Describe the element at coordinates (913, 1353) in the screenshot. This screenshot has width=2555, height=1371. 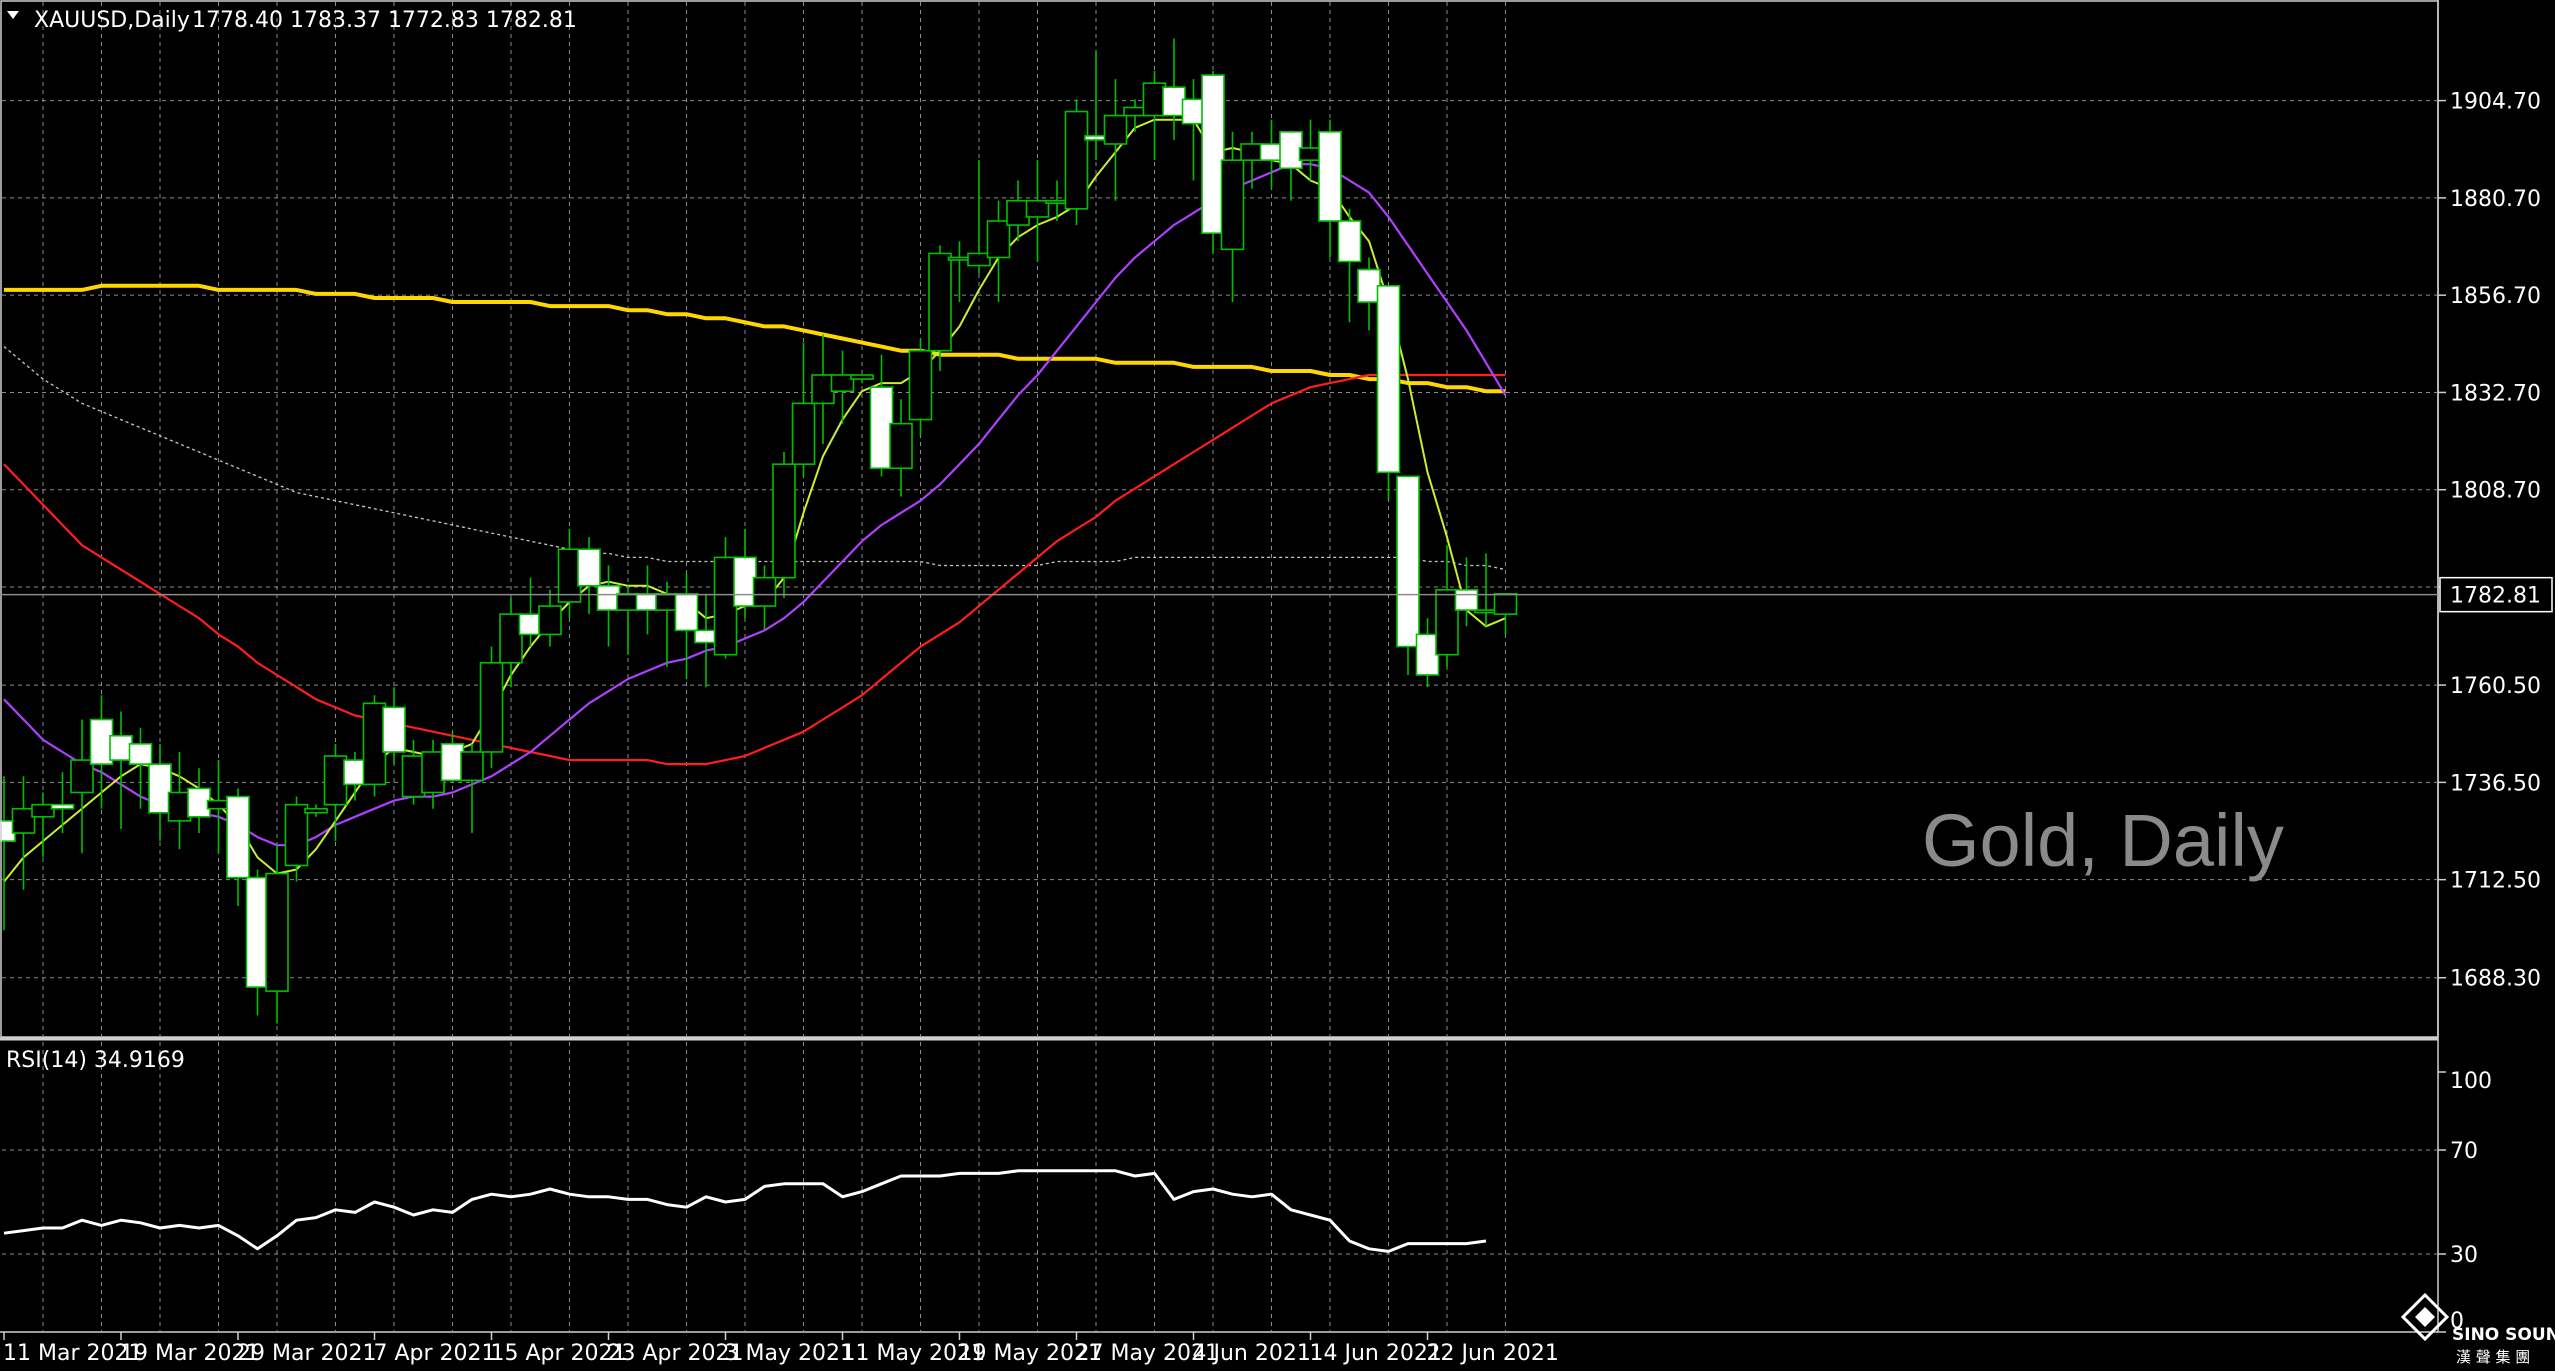
I see `date-tick-label: 11 May 2021` at that location.